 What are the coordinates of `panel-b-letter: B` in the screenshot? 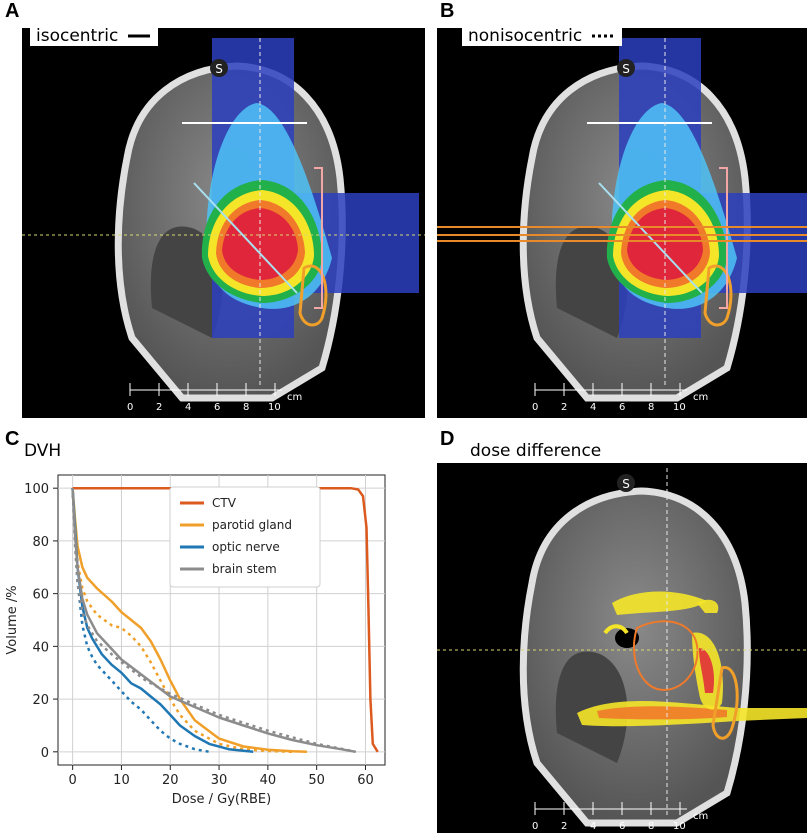 It's located at (447, 11).